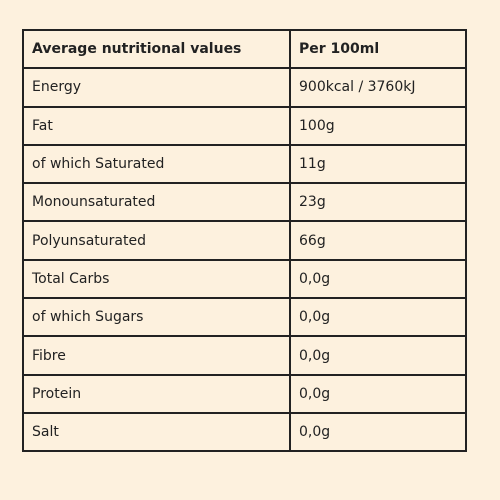 The image size is (500, 500). I want to click on table-cell: of which Sugars, so click(156, 317).